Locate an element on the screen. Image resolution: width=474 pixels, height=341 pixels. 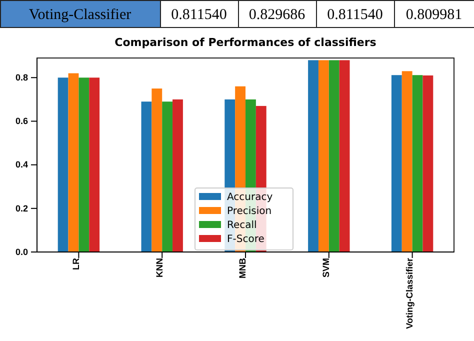
legend-label: F-Score is located at coordinates (245, 239).